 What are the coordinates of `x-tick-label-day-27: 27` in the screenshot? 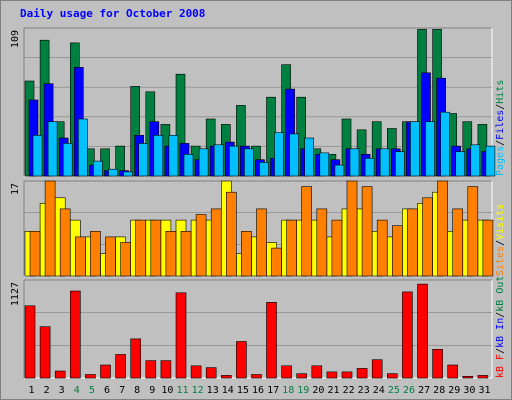 It's located at (424, 390).